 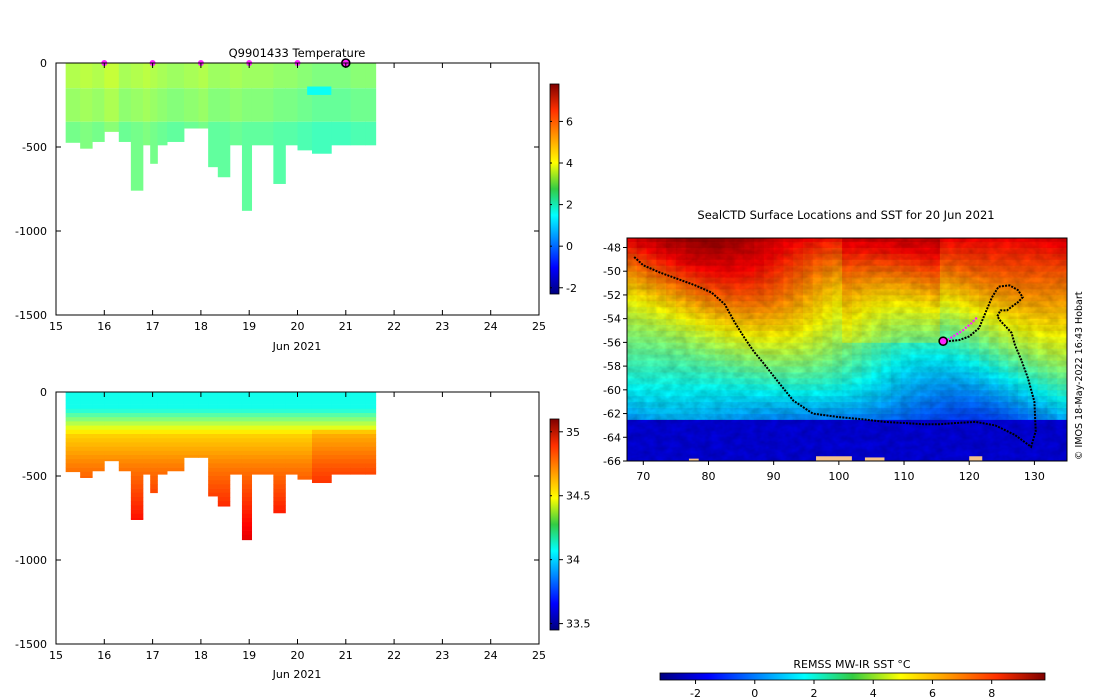 I want to click on land-patch, so click(x=693, y=459).